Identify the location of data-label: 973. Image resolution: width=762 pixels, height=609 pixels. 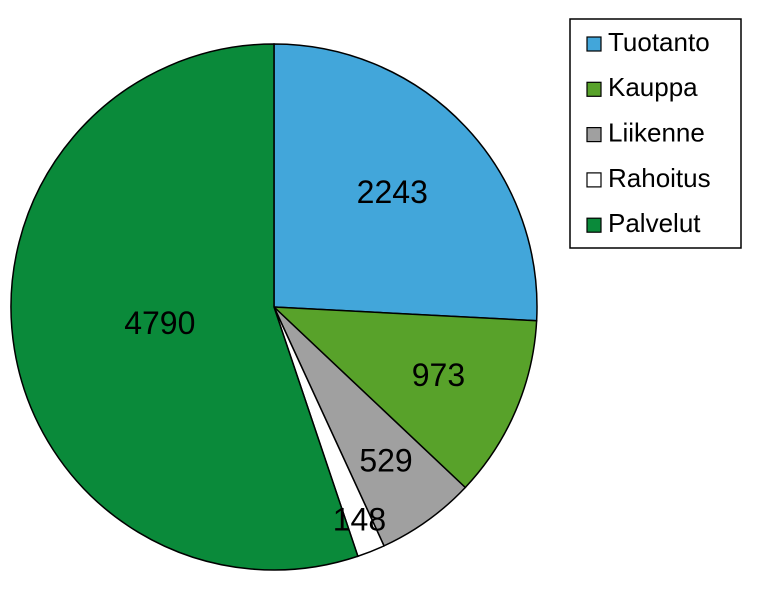
(438, 375).